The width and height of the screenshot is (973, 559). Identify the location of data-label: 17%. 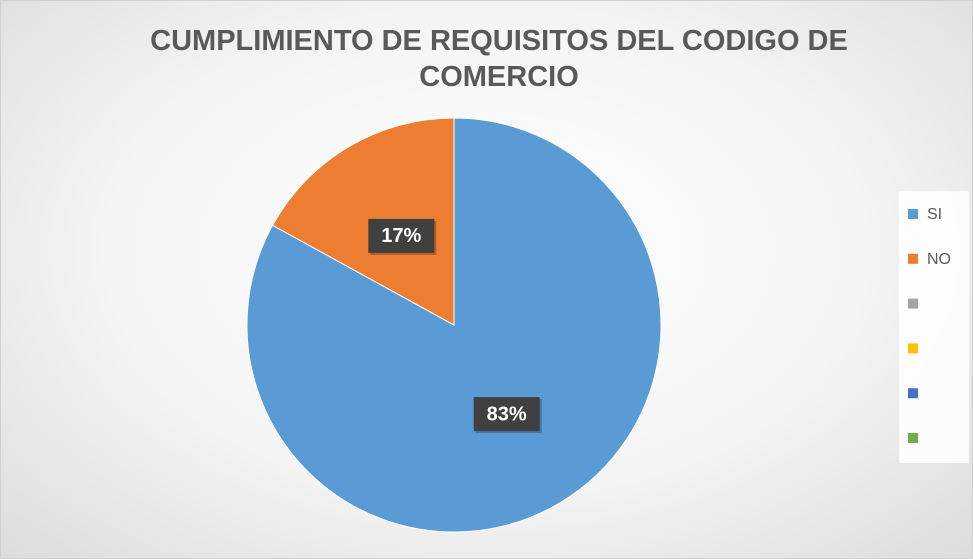
(401, 236).